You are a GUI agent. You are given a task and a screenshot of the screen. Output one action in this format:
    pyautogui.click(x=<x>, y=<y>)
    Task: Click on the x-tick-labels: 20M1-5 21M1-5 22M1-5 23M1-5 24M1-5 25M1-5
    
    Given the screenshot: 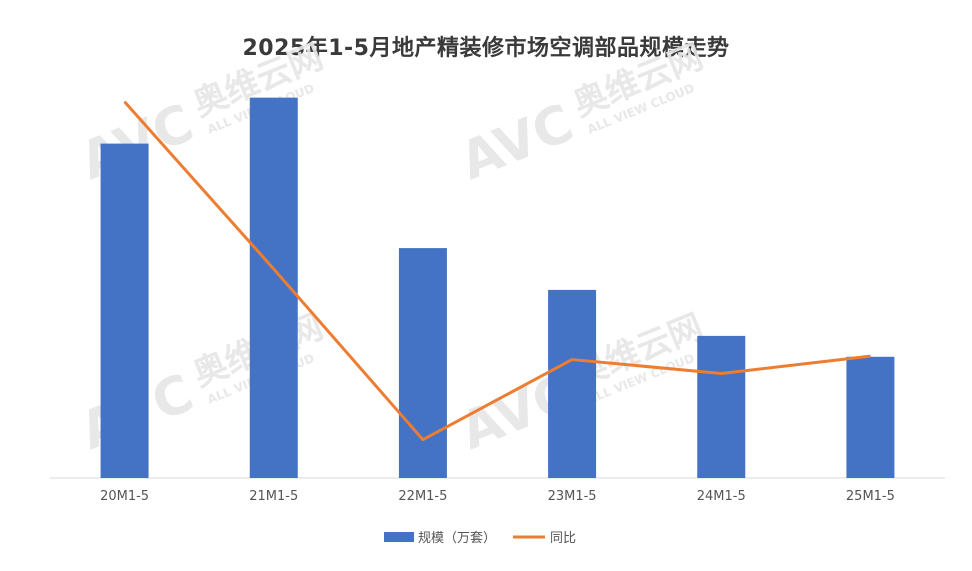 What is the action you would take?
    pyautogui.click(x=497, y=496)
    